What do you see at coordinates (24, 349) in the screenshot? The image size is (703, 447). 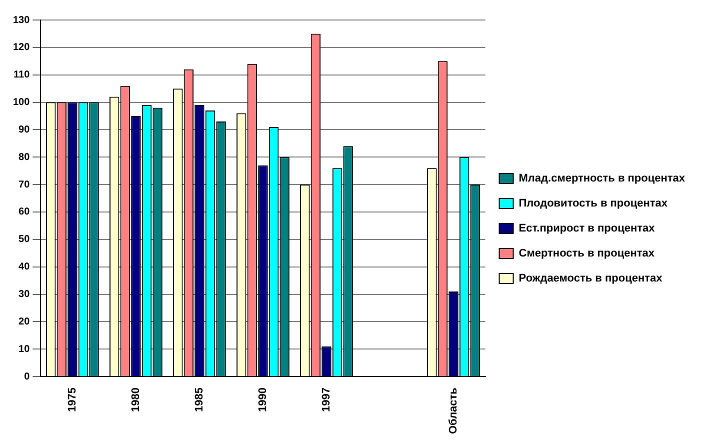 I see `y-tick-label: 10` at bounding box center [24, 349].